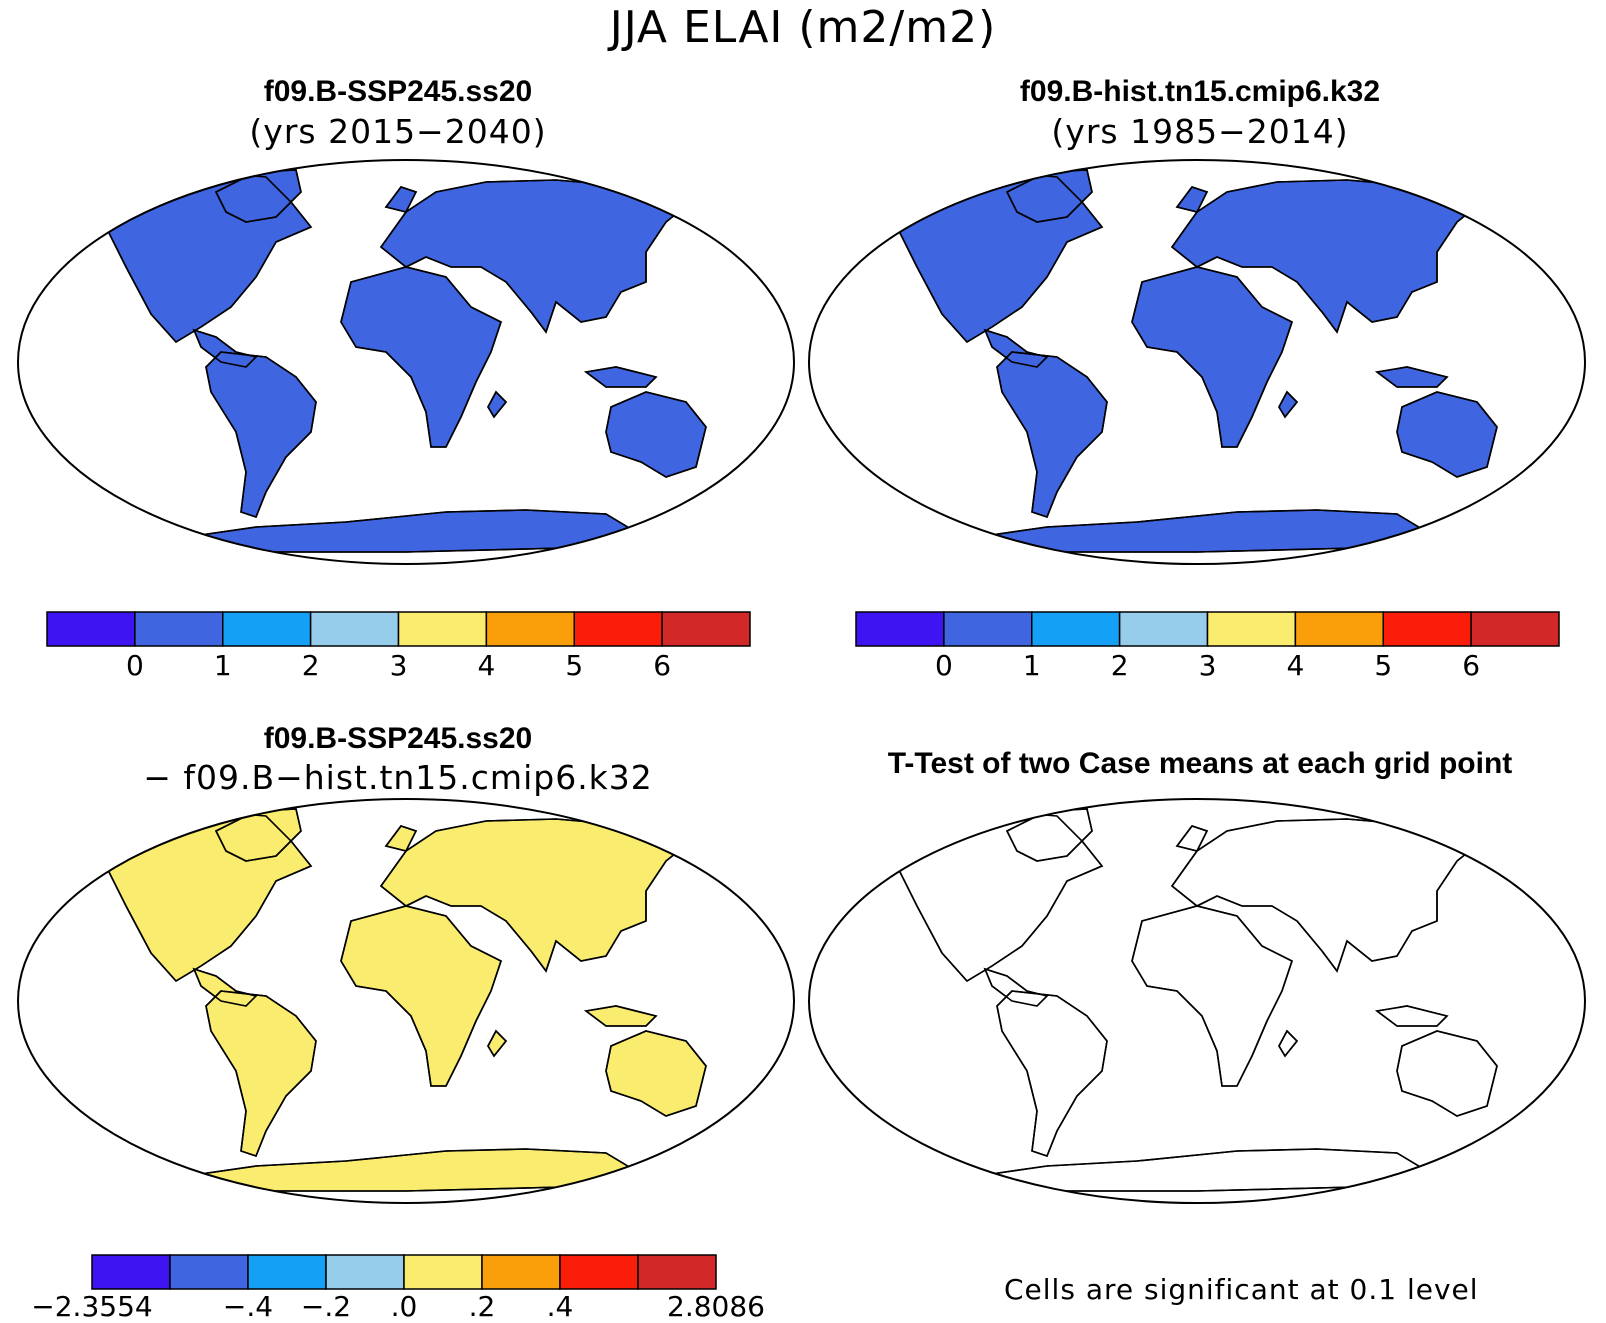  I want to click on colorbar-tick-label: .0, so click(404, 1306).